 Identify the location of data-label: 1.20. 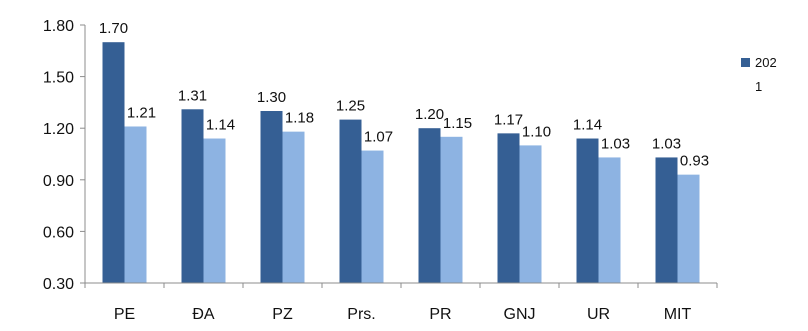
(429, 114).